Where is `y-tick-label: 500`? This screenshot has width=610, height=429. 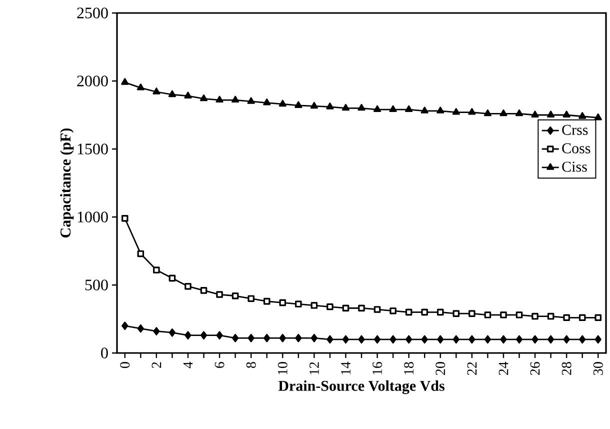 y-tick-label: 500 is located at coordinates (96, 285).